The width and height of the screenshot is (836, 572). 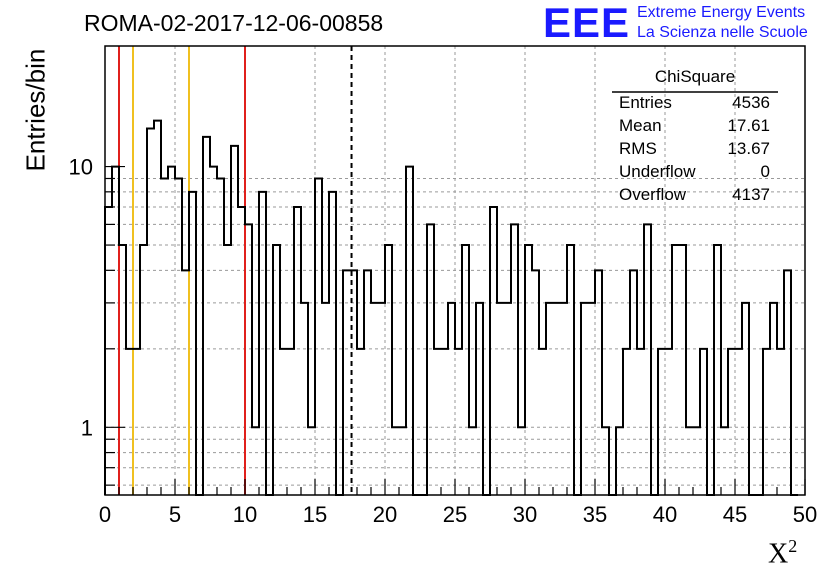 What do you see at coordinates (722, 32) in the screenshot?
I see `logo-line-2: La Scienza nelle Scuole` at bounding box center [722, 32].